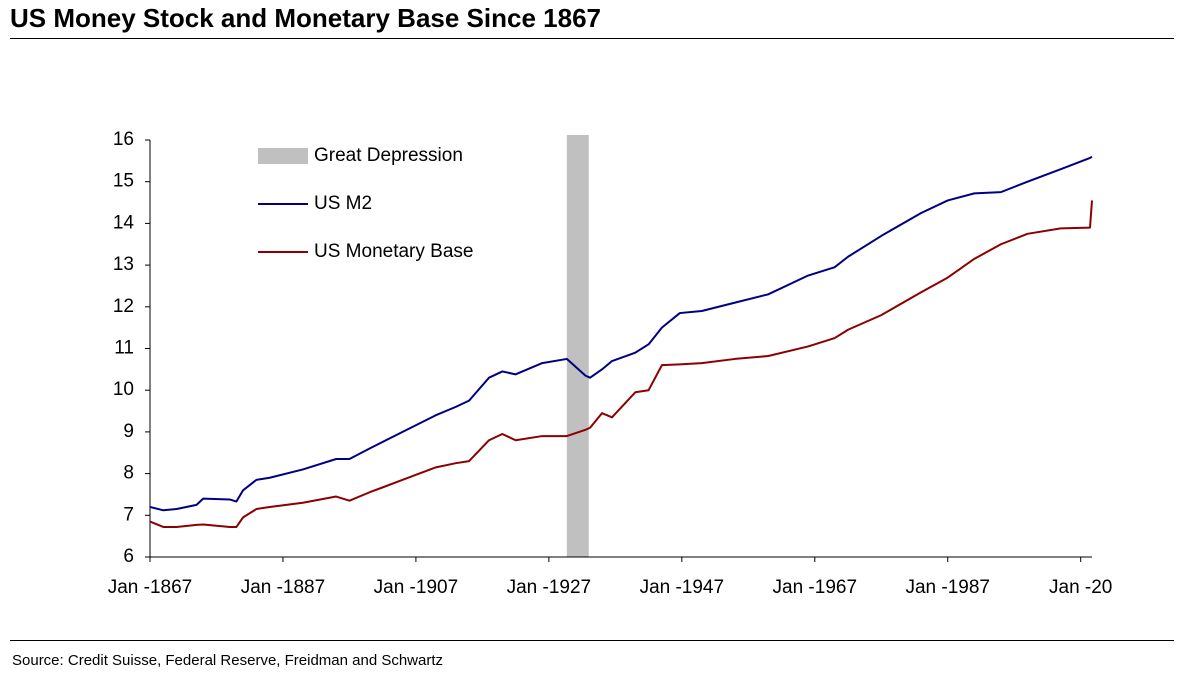 Image resolution: width=1184 pixels, height=683 pixels. What do you see at coordinates (128, 556) in the screenshot?
I see `y-tick-label: 6` at bounding box center [128, 556].